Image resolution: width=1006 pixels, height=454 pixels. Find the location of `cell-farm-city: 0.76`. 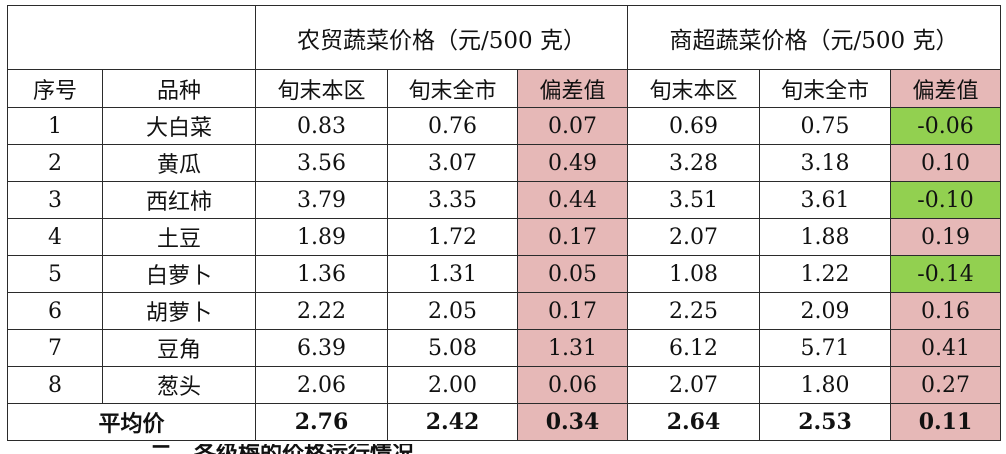

cell-farm-city: 0.76 is located at coordinates (452, 126).